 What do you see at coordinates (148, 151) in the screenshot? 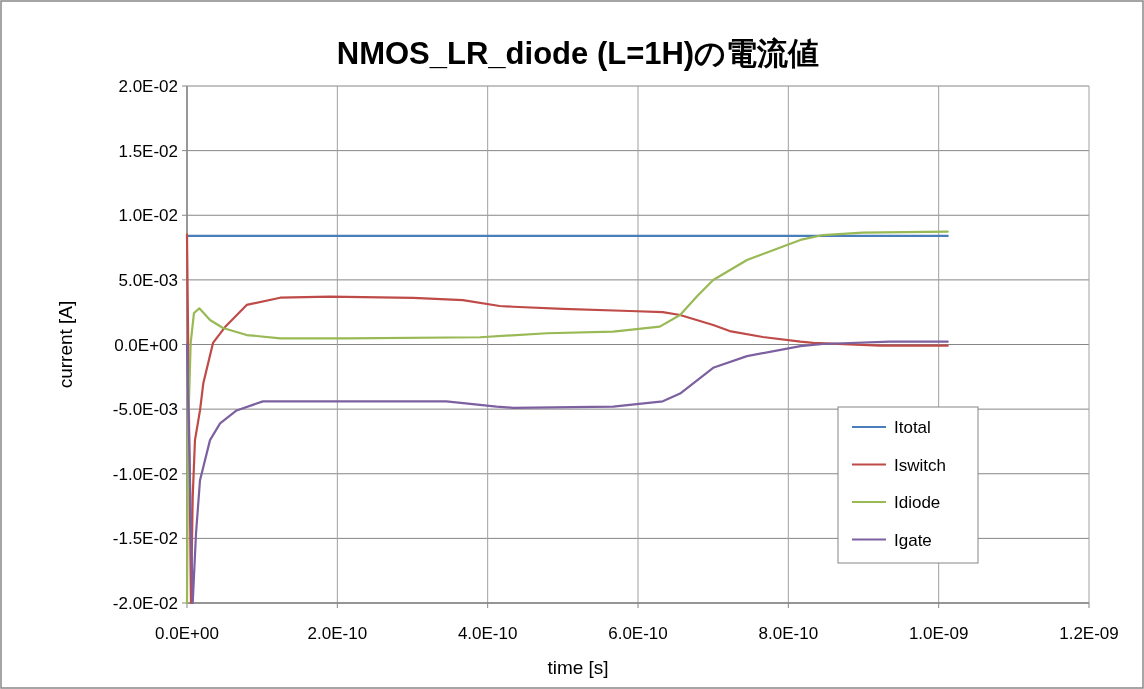
I see `y-tick-label: 1.5E-02` at bounding box center [148, 151].